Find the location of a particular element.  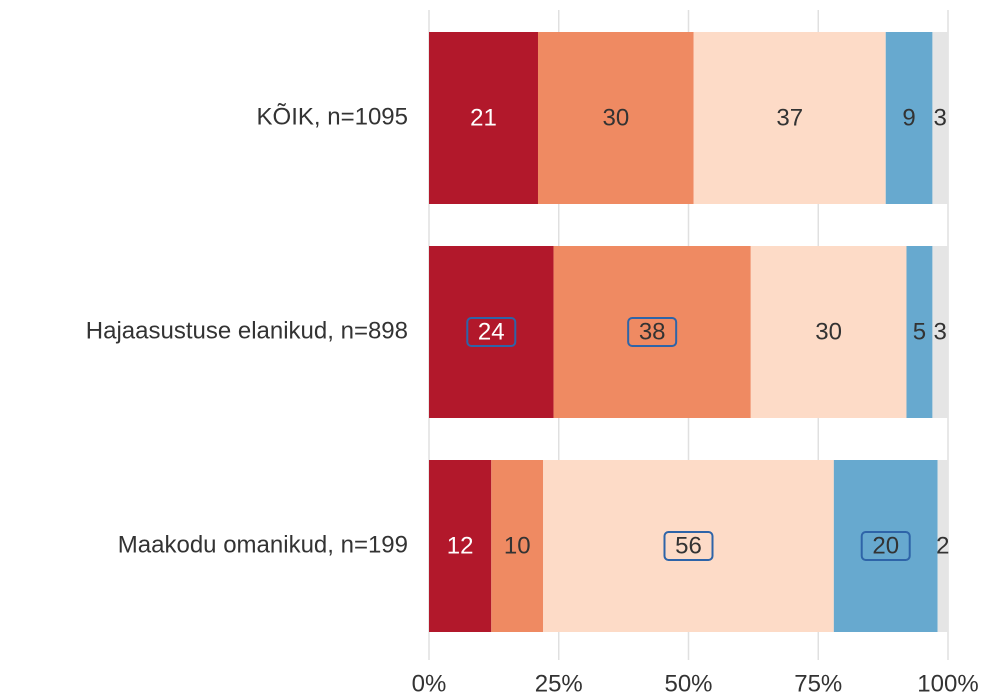

x-tick-label: 0% is located at coordinates (429, 683).